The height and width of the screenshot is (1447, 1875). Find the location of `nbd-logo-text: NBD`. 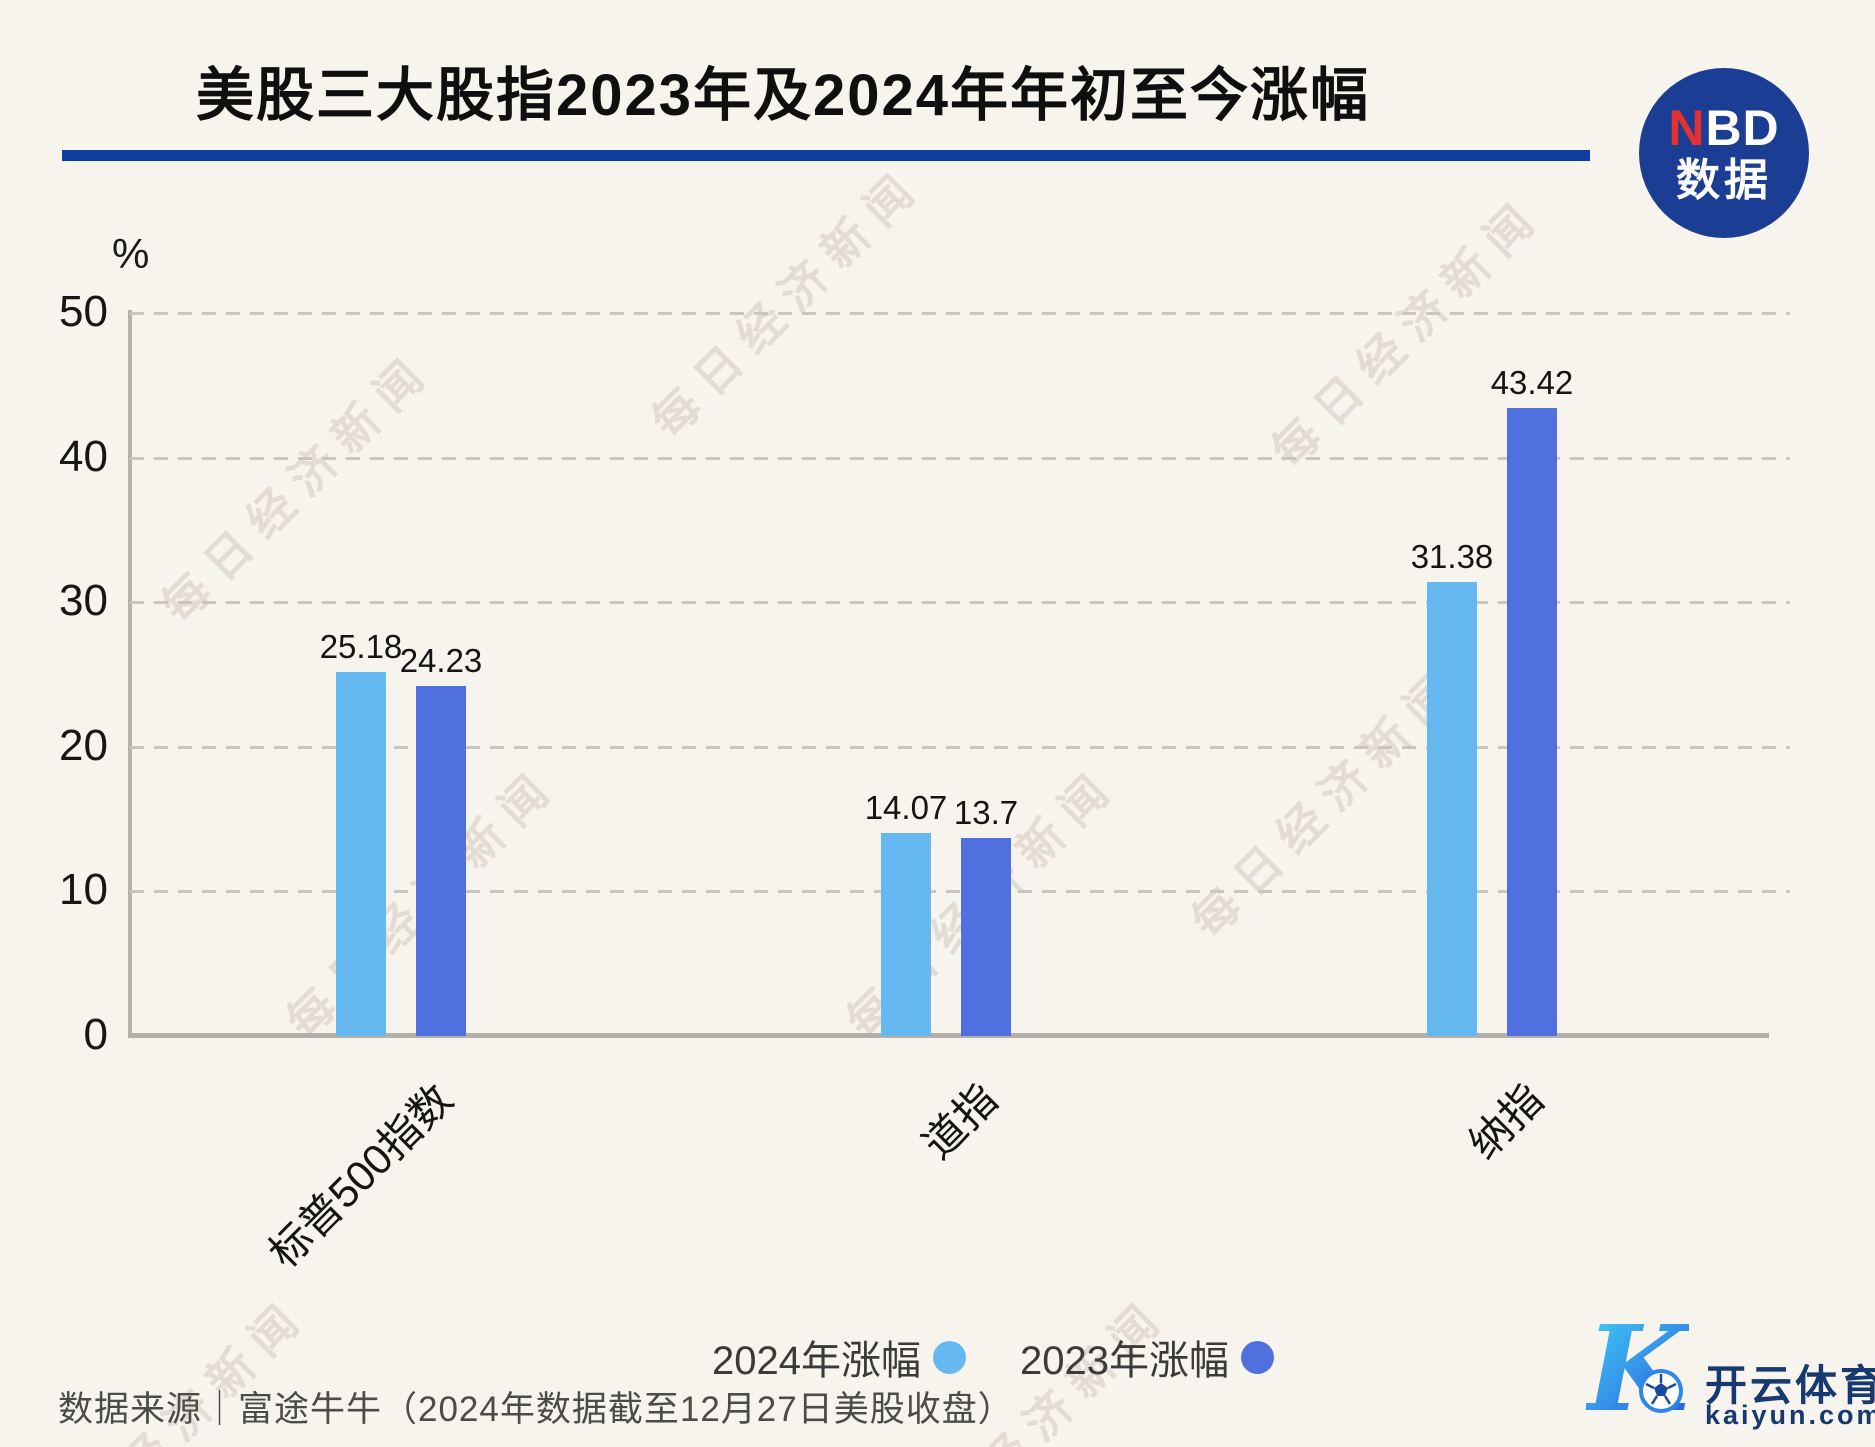

nbd-logo-text: NBD is located at coordinates (1723, 128).